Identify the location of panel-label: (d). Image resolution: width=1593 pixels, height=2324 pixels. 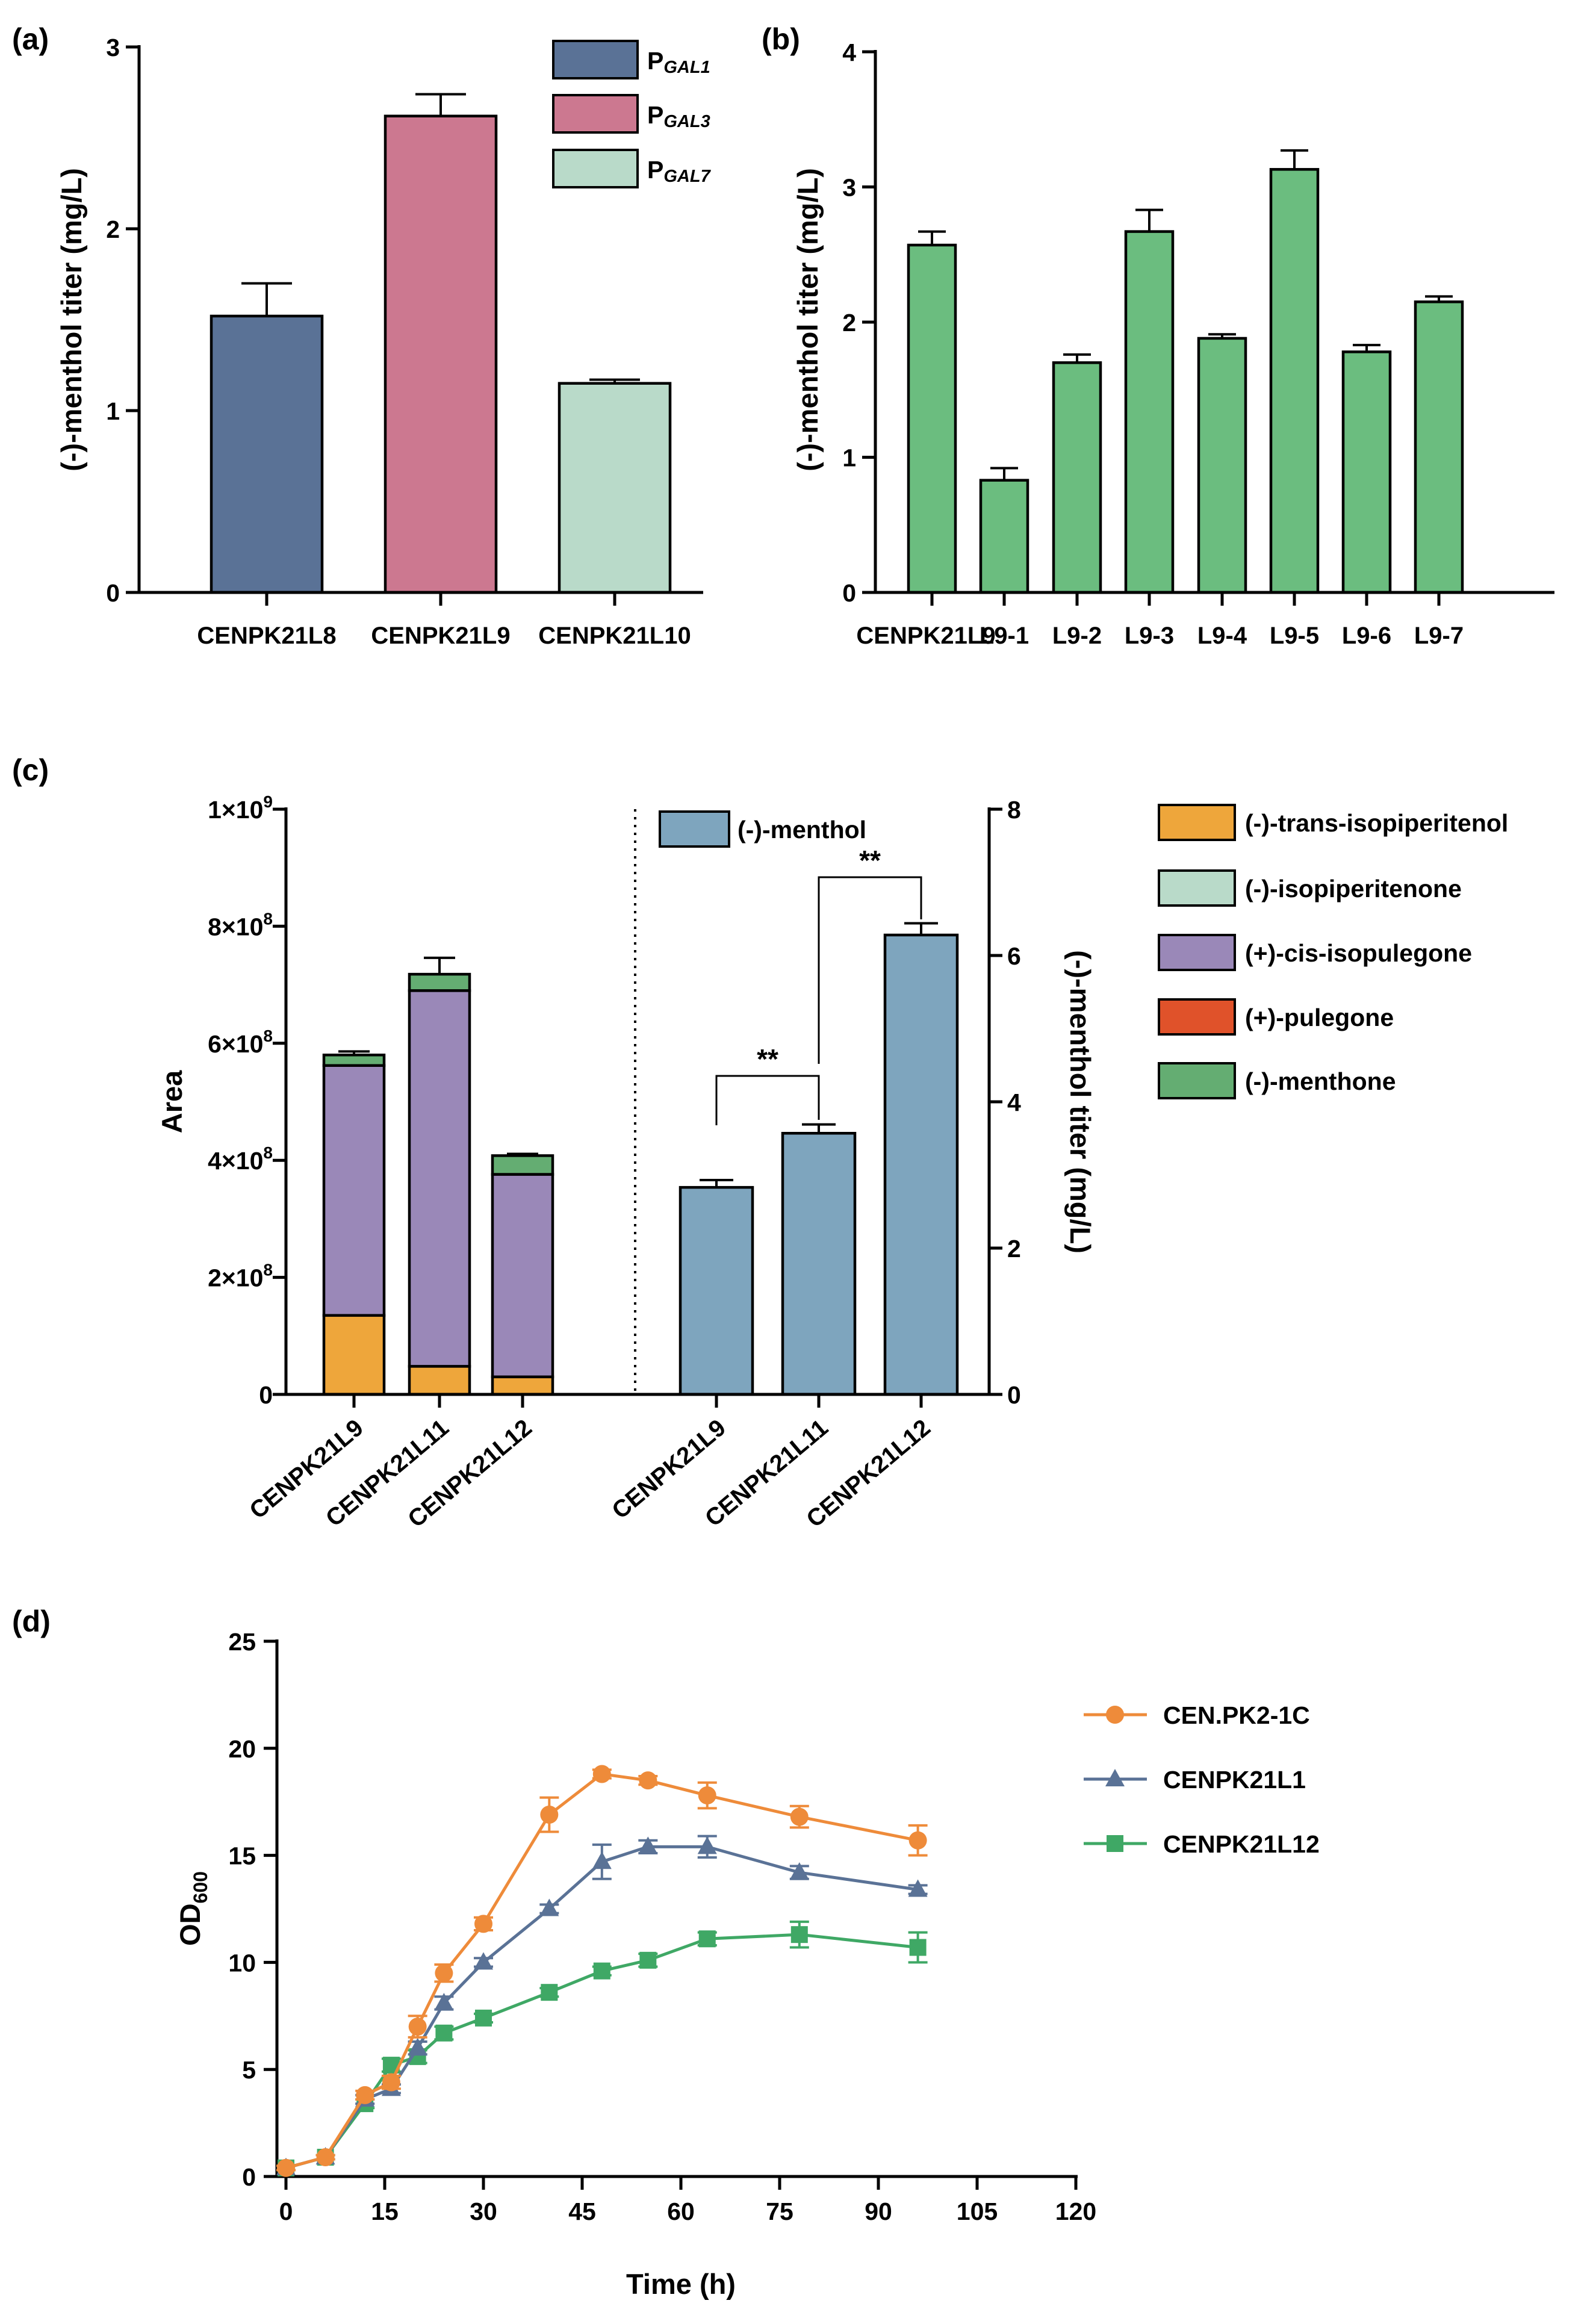
(31, 1621).